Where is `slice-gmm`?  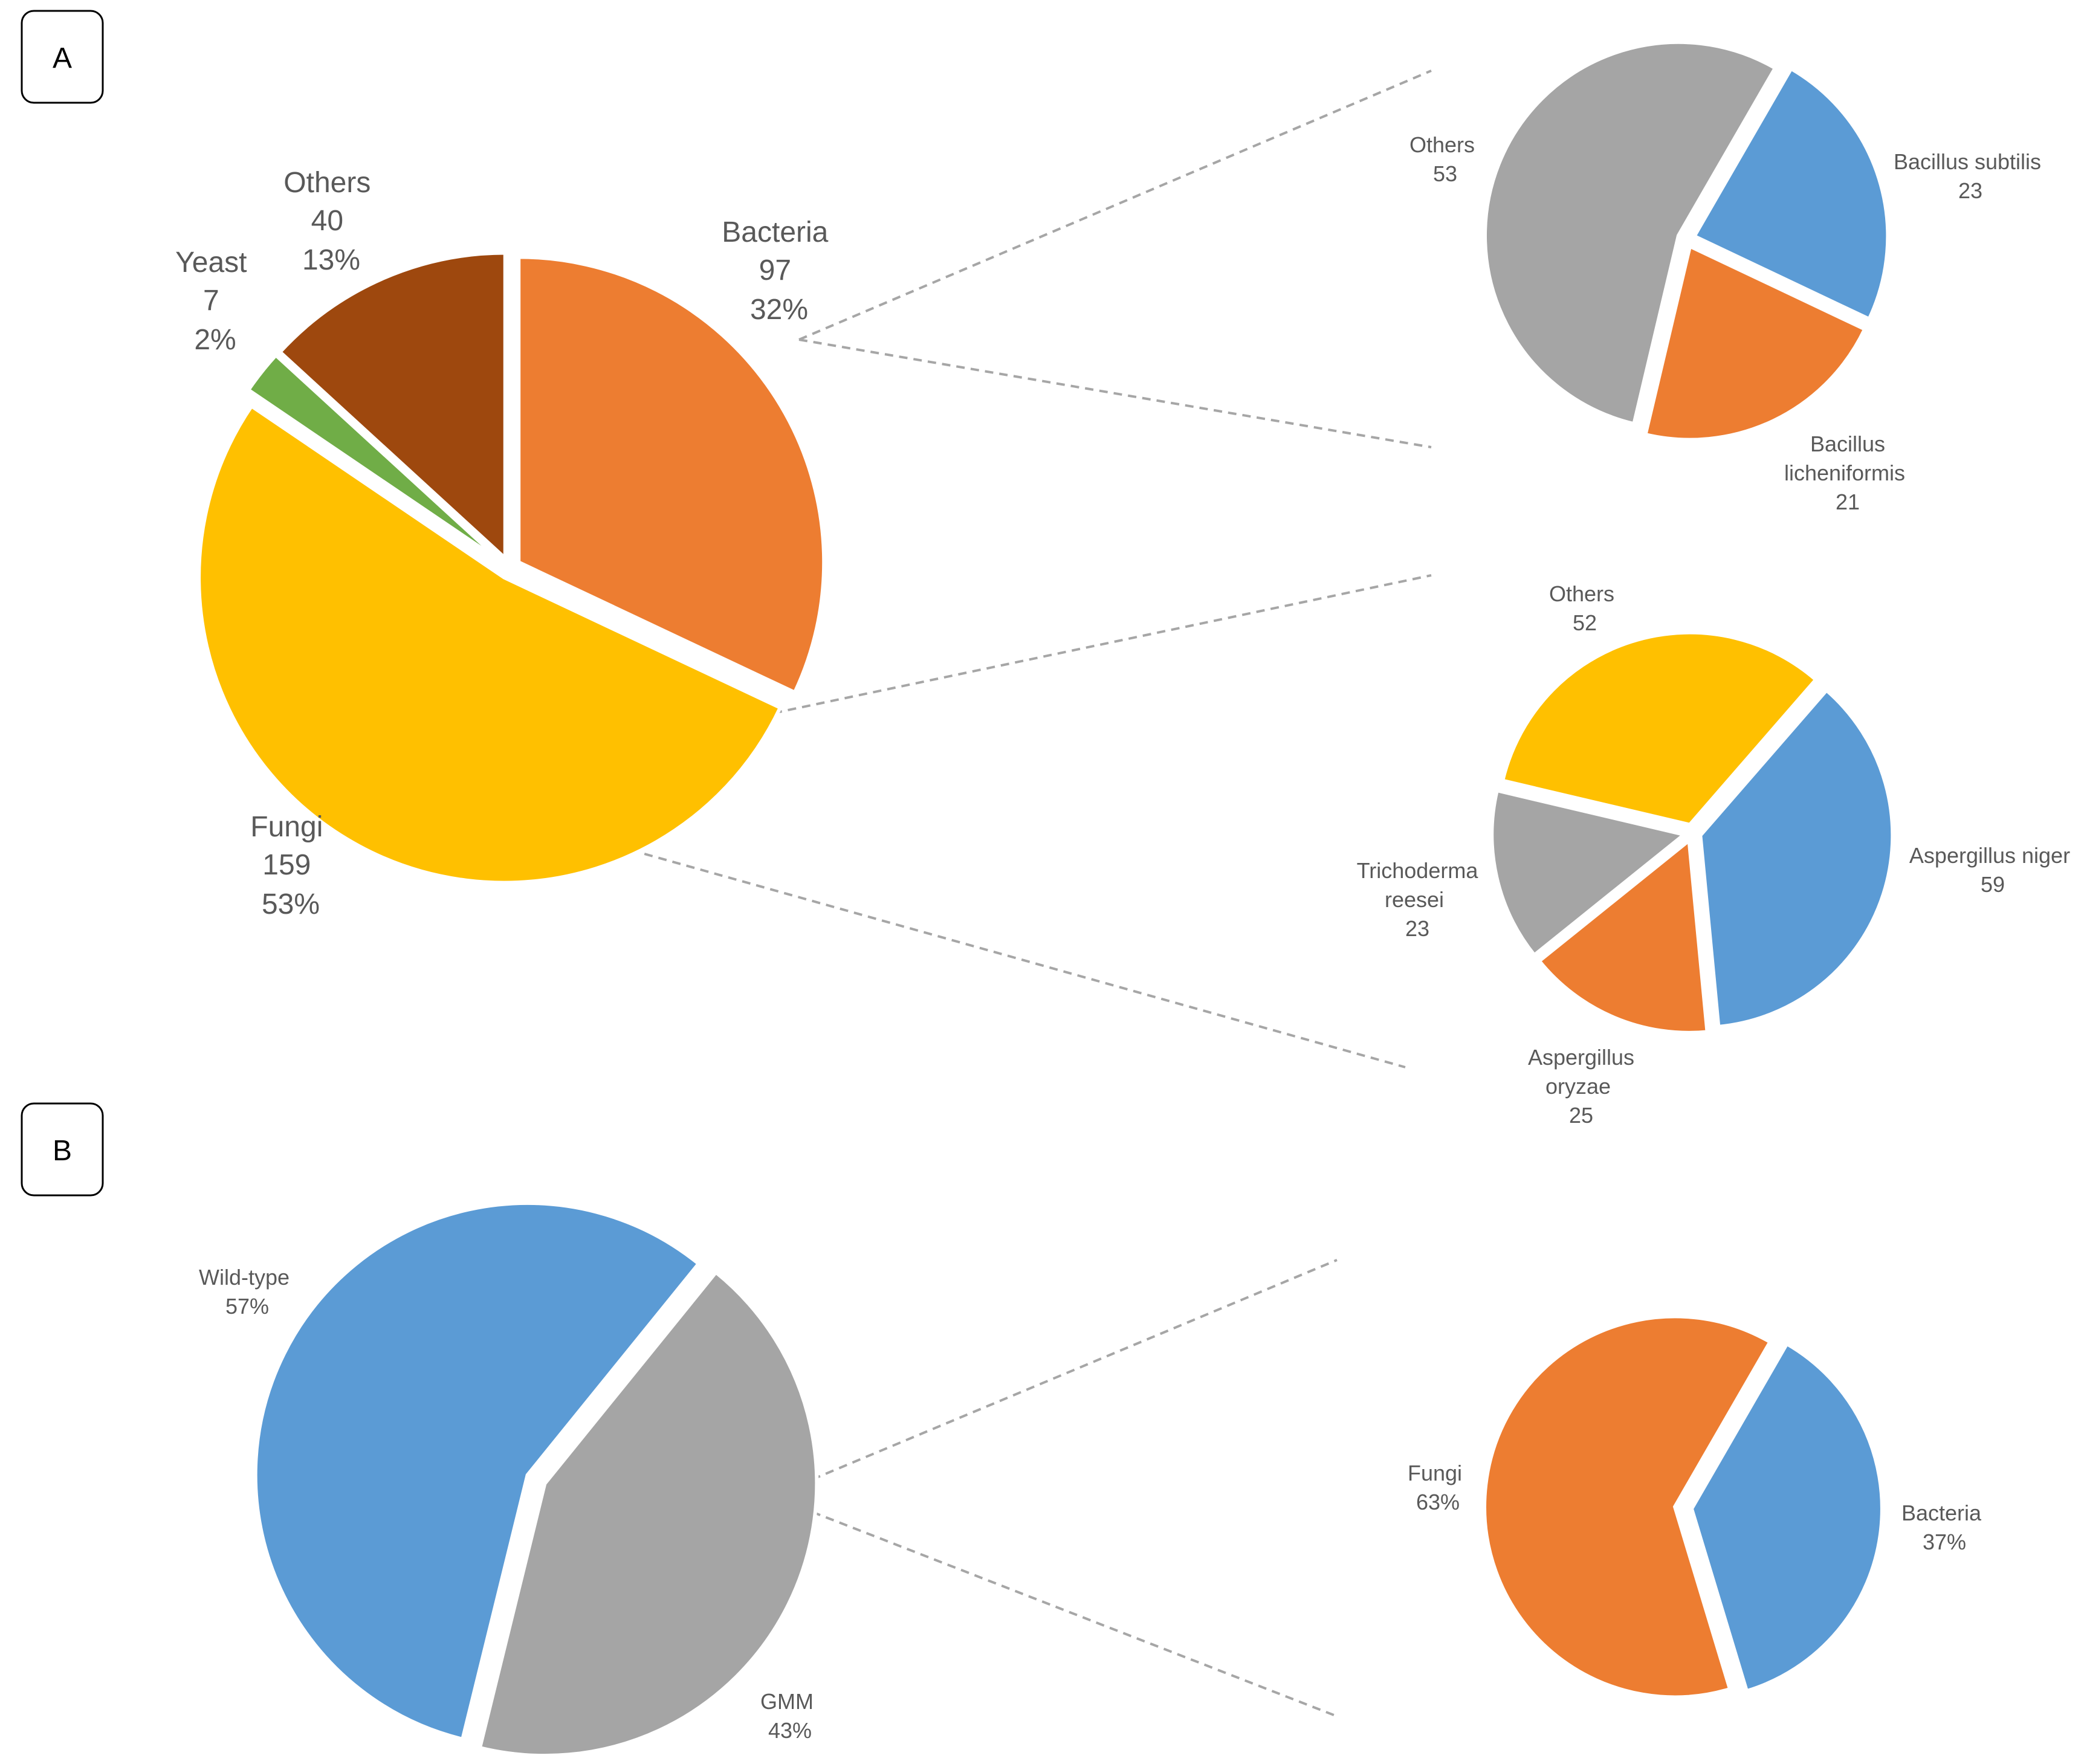 slice-gmm is located at coordinates (648, 1514).